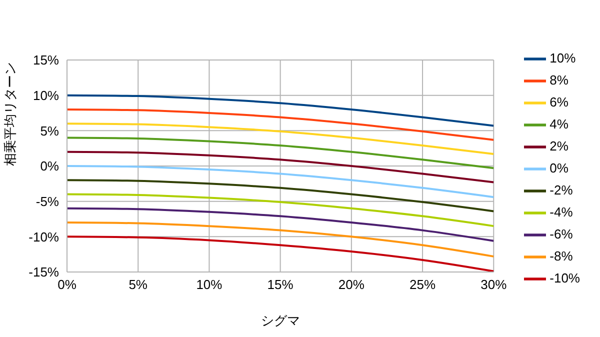  Describe the element at coordinates (559, 101) in the screenshot. I see `legend-label: 6%` at that location.